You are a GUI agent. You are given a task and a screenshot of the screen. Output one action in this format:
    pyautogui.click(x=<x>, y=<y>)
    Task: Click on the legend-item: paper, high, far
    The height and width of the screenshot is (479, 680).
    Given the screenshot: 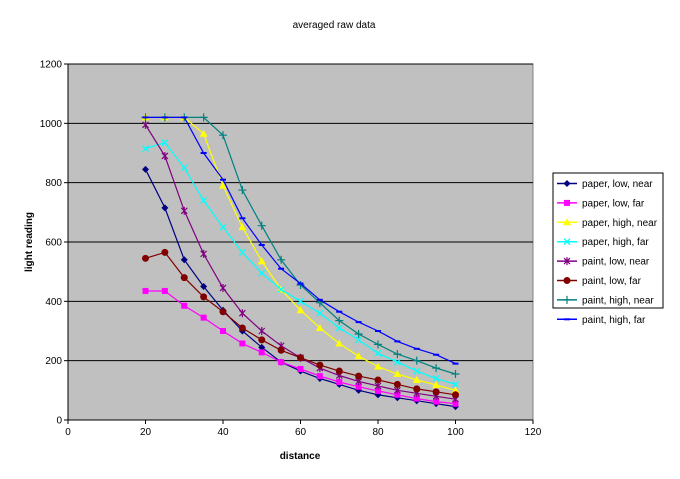 What is the action you would take?
    pyautogui.click(x=603, y=242)
    